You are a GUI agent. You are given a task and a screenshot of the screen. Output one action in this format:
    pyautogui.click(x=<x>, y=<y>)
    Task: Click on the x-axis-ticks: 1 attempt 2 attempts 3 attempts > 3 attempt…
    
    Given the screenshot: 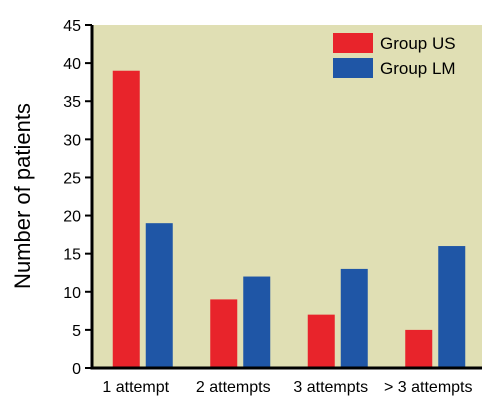 What is the action you would take?
    pyautogui.click(x=287, y=387)
    